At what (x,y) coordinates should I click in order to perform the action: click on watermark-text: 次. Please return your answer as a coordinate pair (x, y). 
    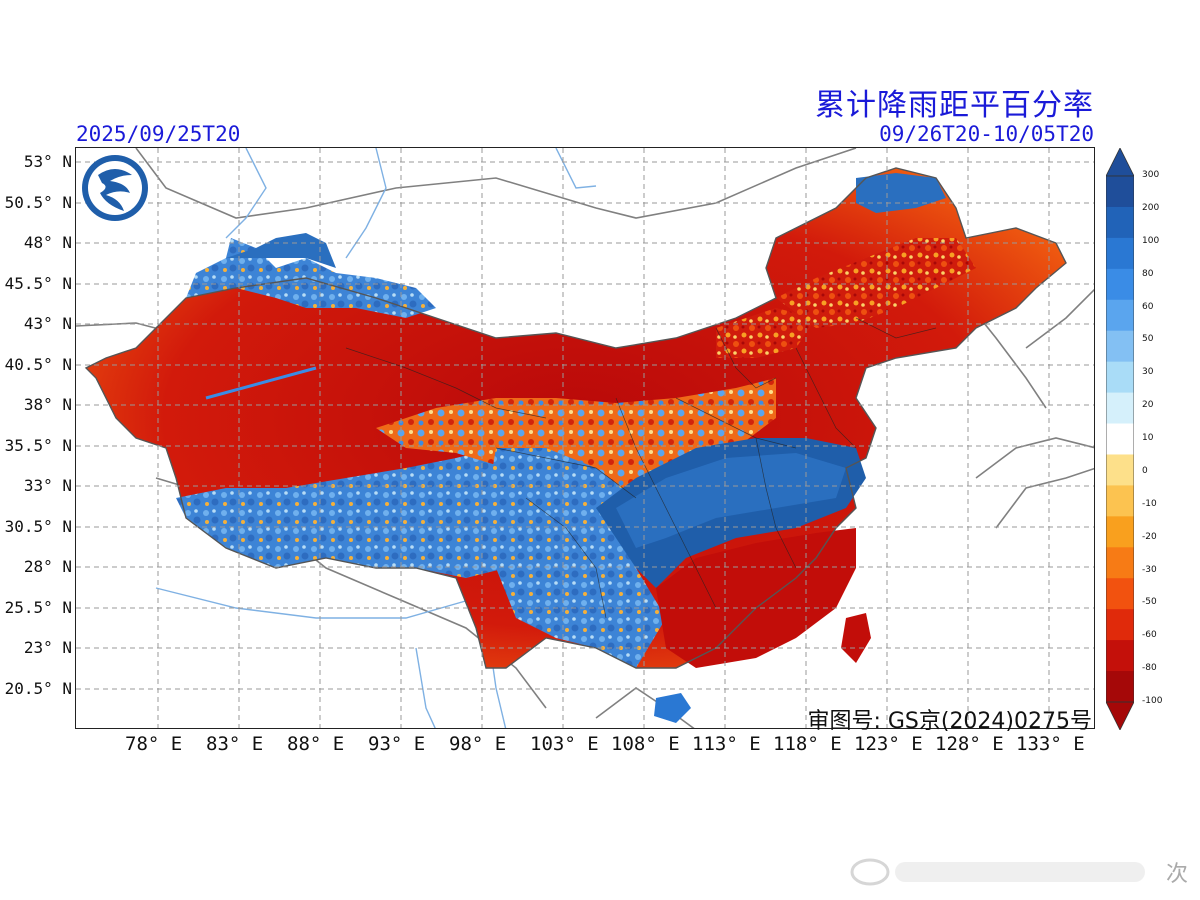
    Looking at the image, I should click on (1177, 874).